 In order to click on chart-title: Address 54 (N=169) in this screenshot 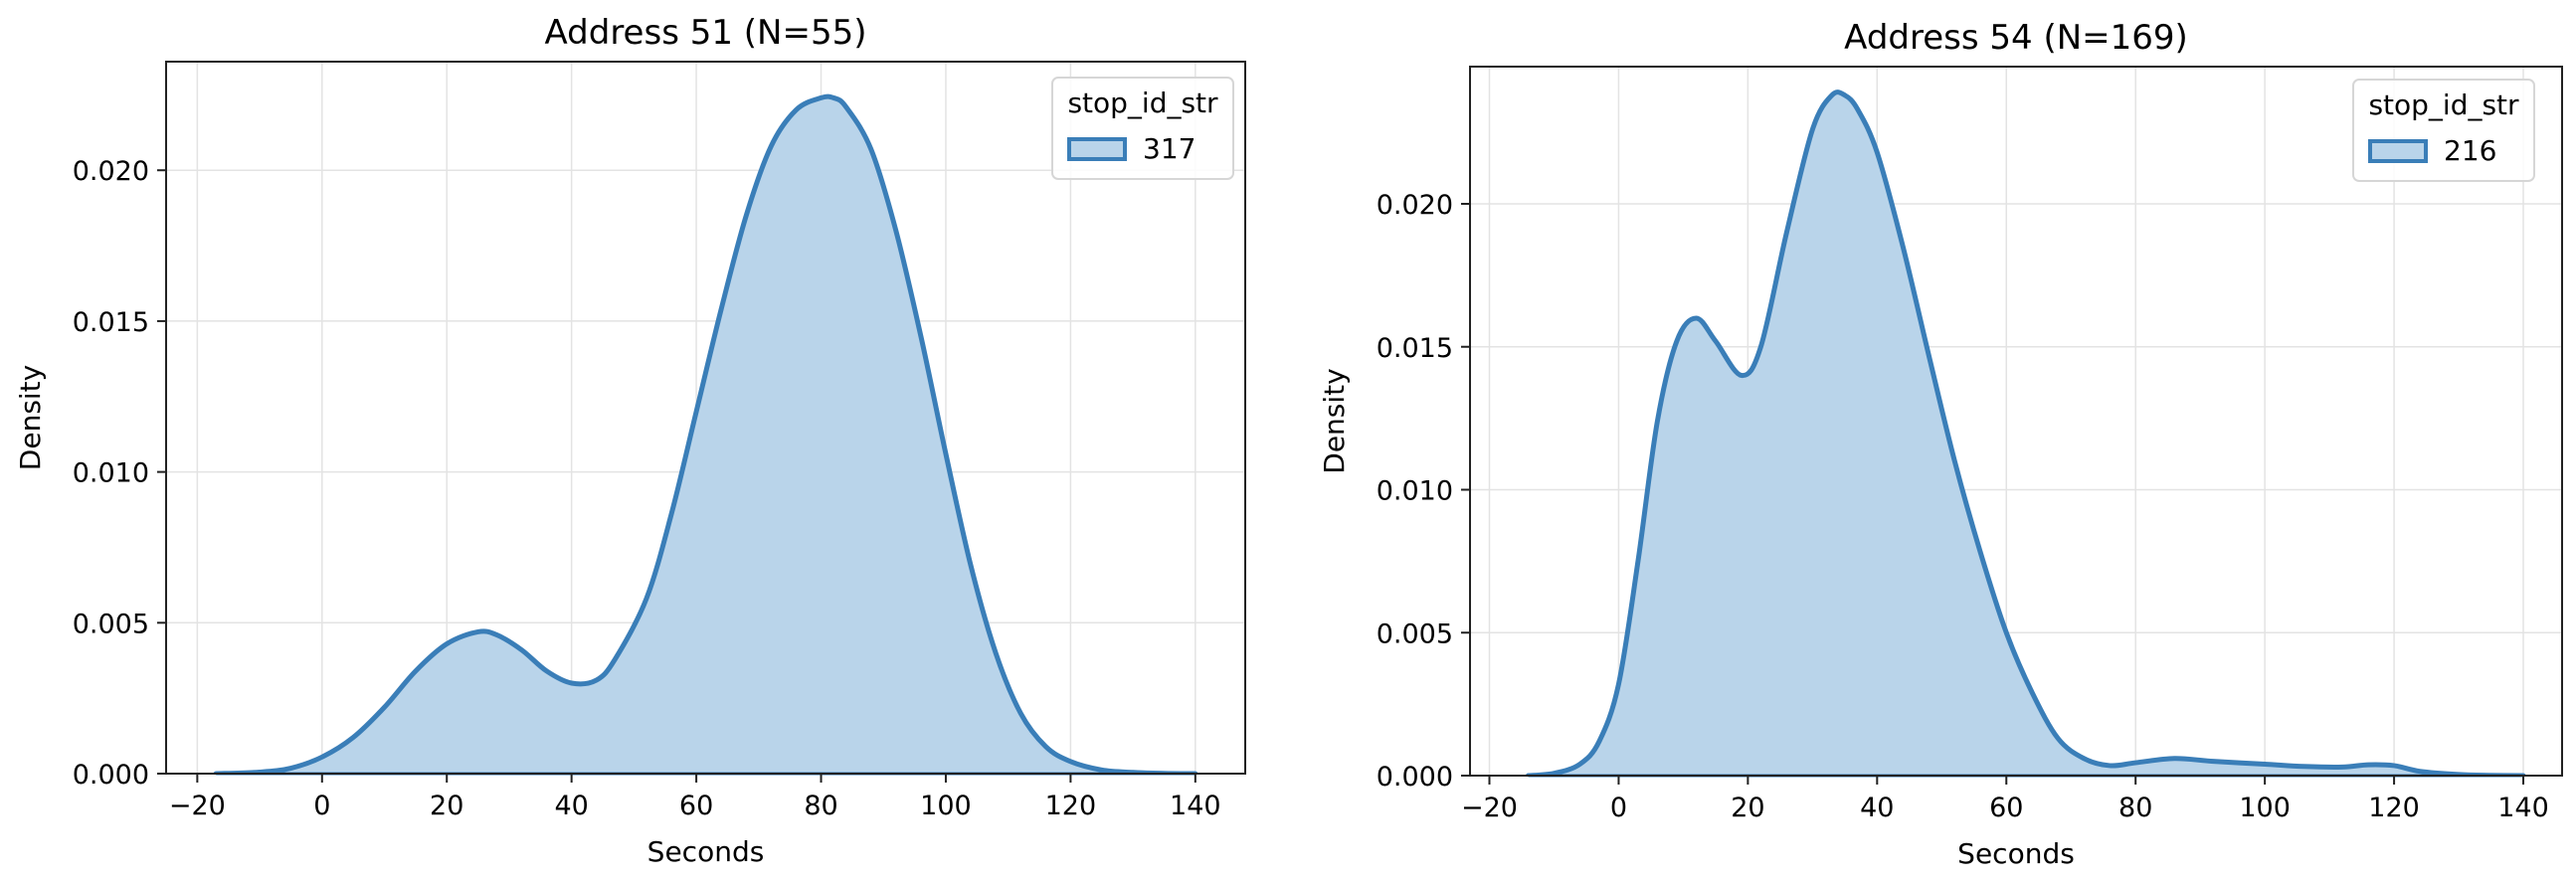, I will do `click(2016, 38)`.